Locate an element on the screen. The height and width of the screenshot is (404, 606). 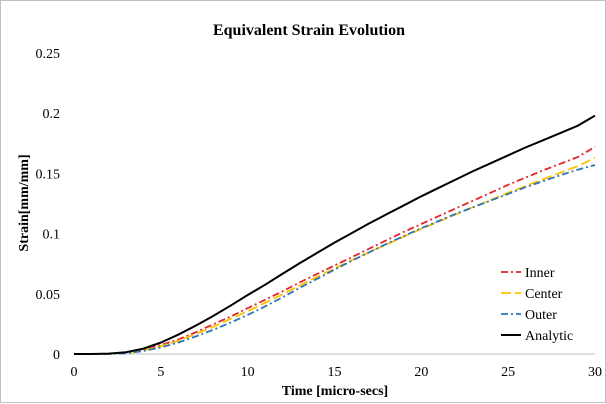
legend-label-inner: Inner is located at coordinates (540, 273).